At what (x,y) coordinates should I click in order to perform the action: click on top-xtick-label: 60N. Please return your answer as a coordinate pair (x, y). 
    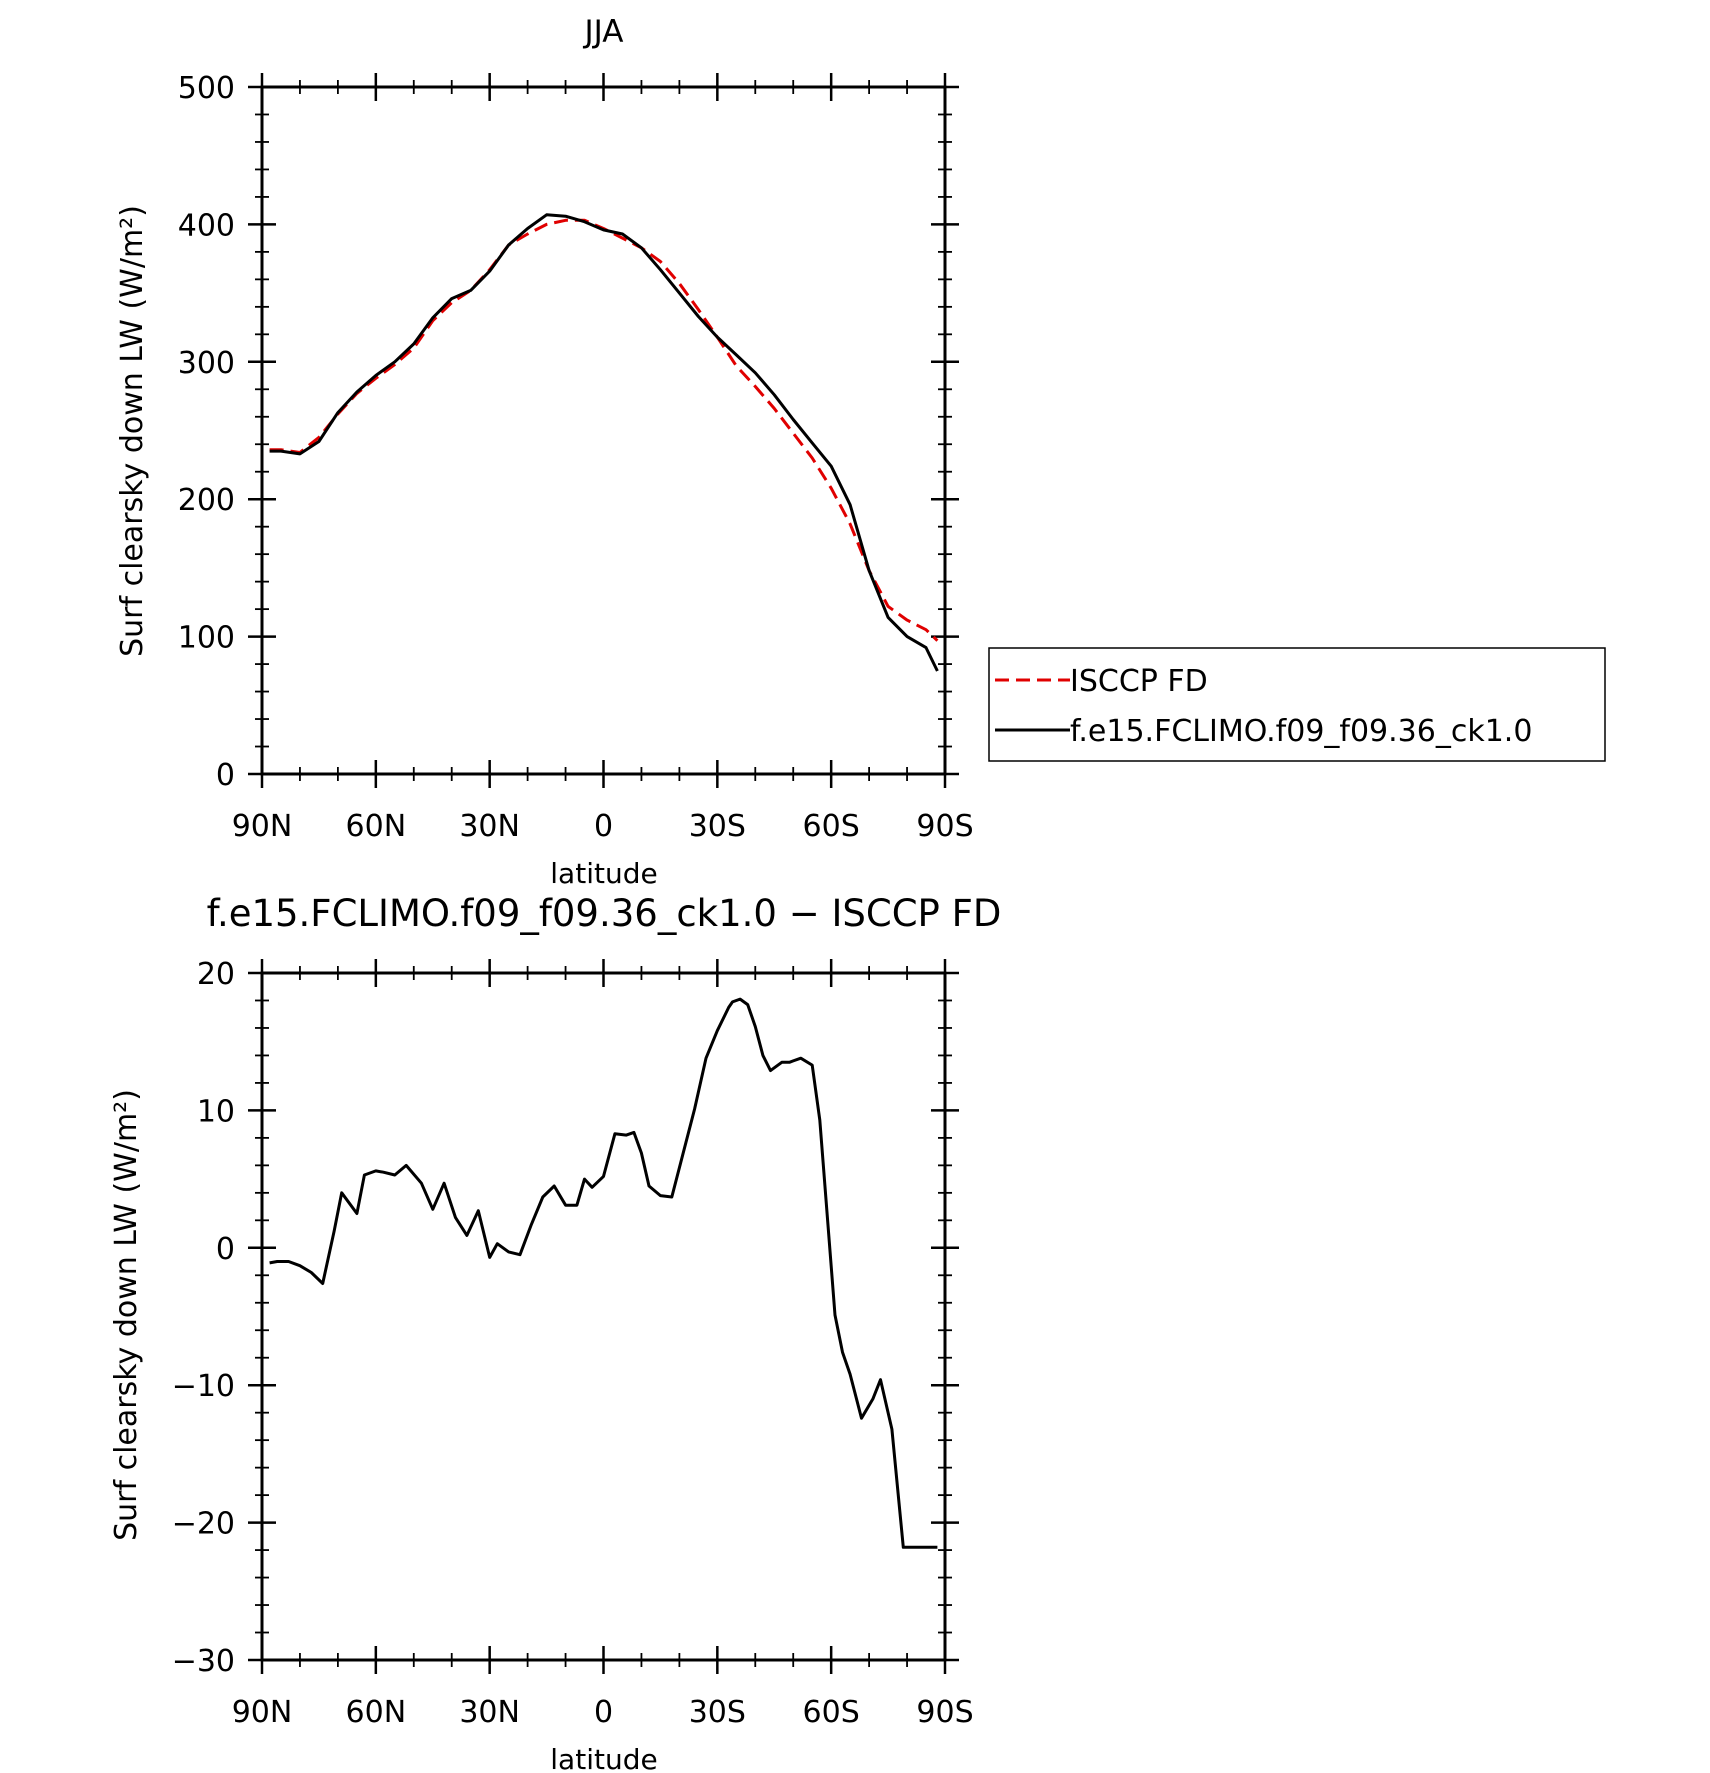
    Looking at the image, I should click on (376, 826).